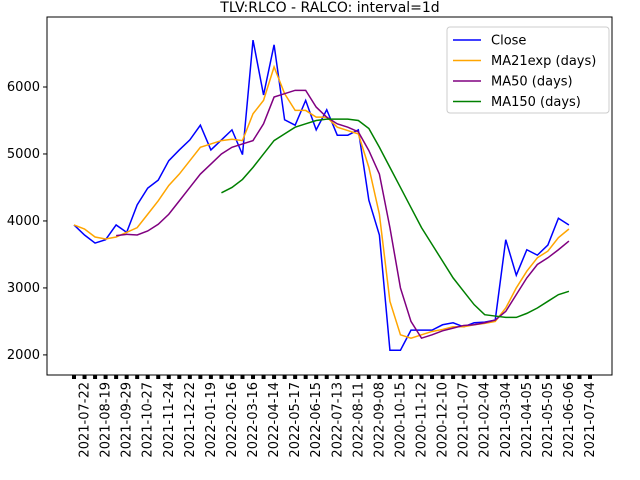 The height and width of the screenshot is (480, 640). Describe the element at coordinates (569, 420) in the screenshot. I see `x-tick-label: 2021-06-06` at that location.